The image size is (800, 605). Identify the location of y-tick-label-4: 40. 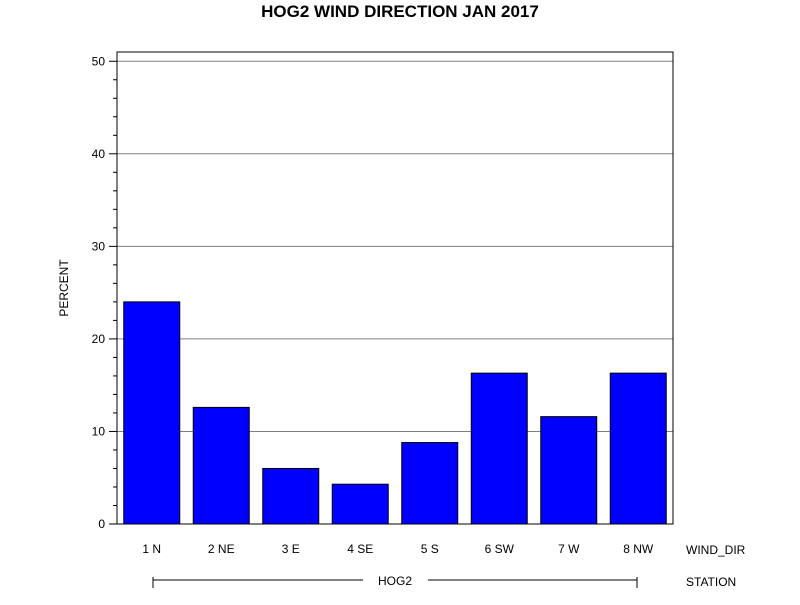
(99, 154).